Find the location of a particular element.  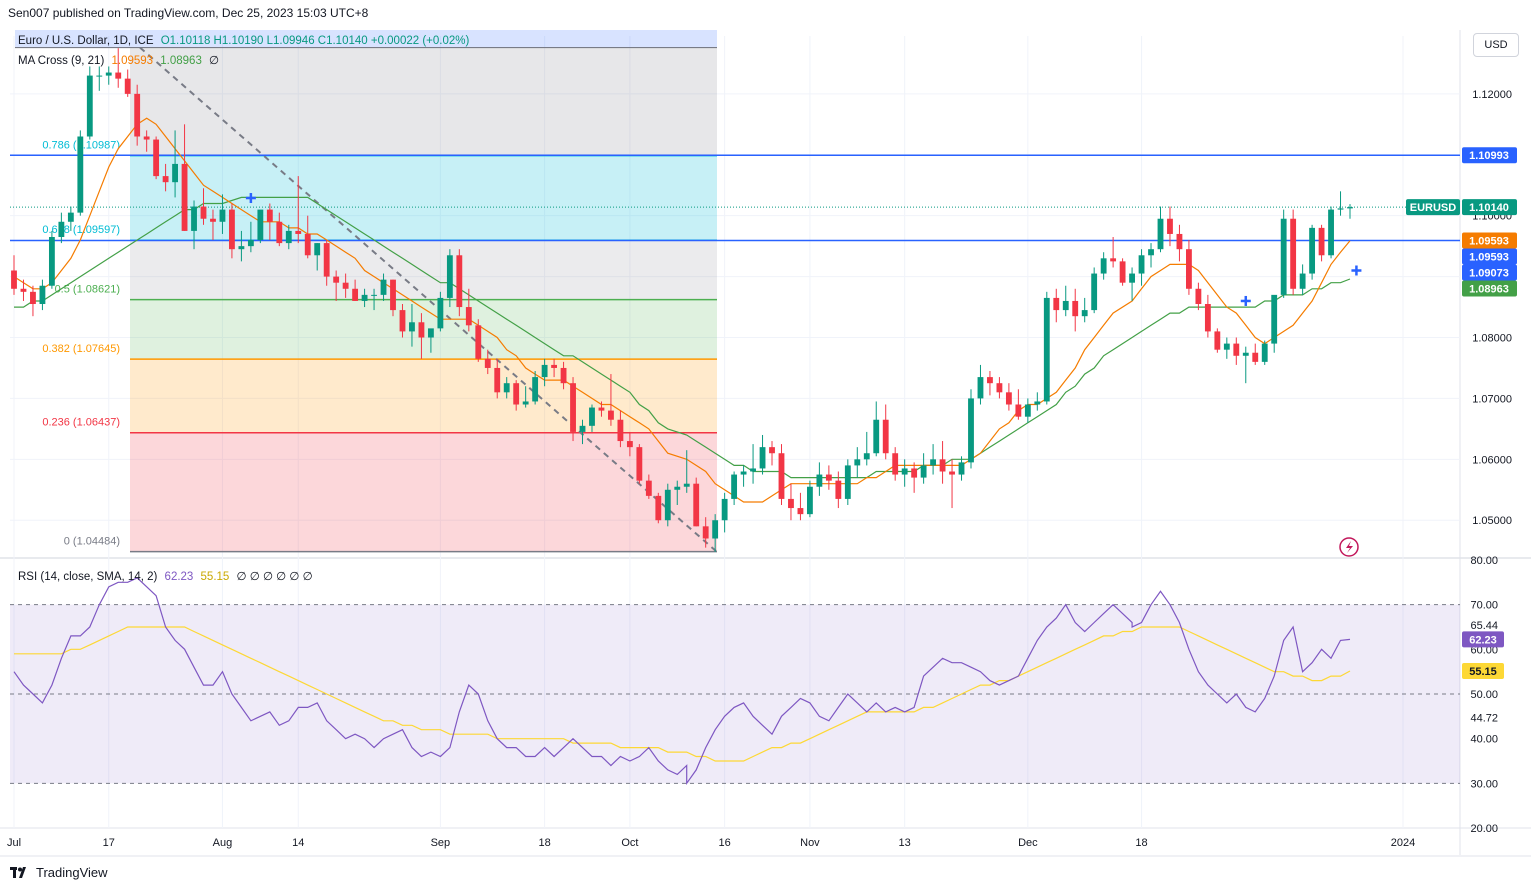

ma-legend: MA Cross (9, 21) 1.09593 1.08963 ∅ is located at coordinates (120, 60).